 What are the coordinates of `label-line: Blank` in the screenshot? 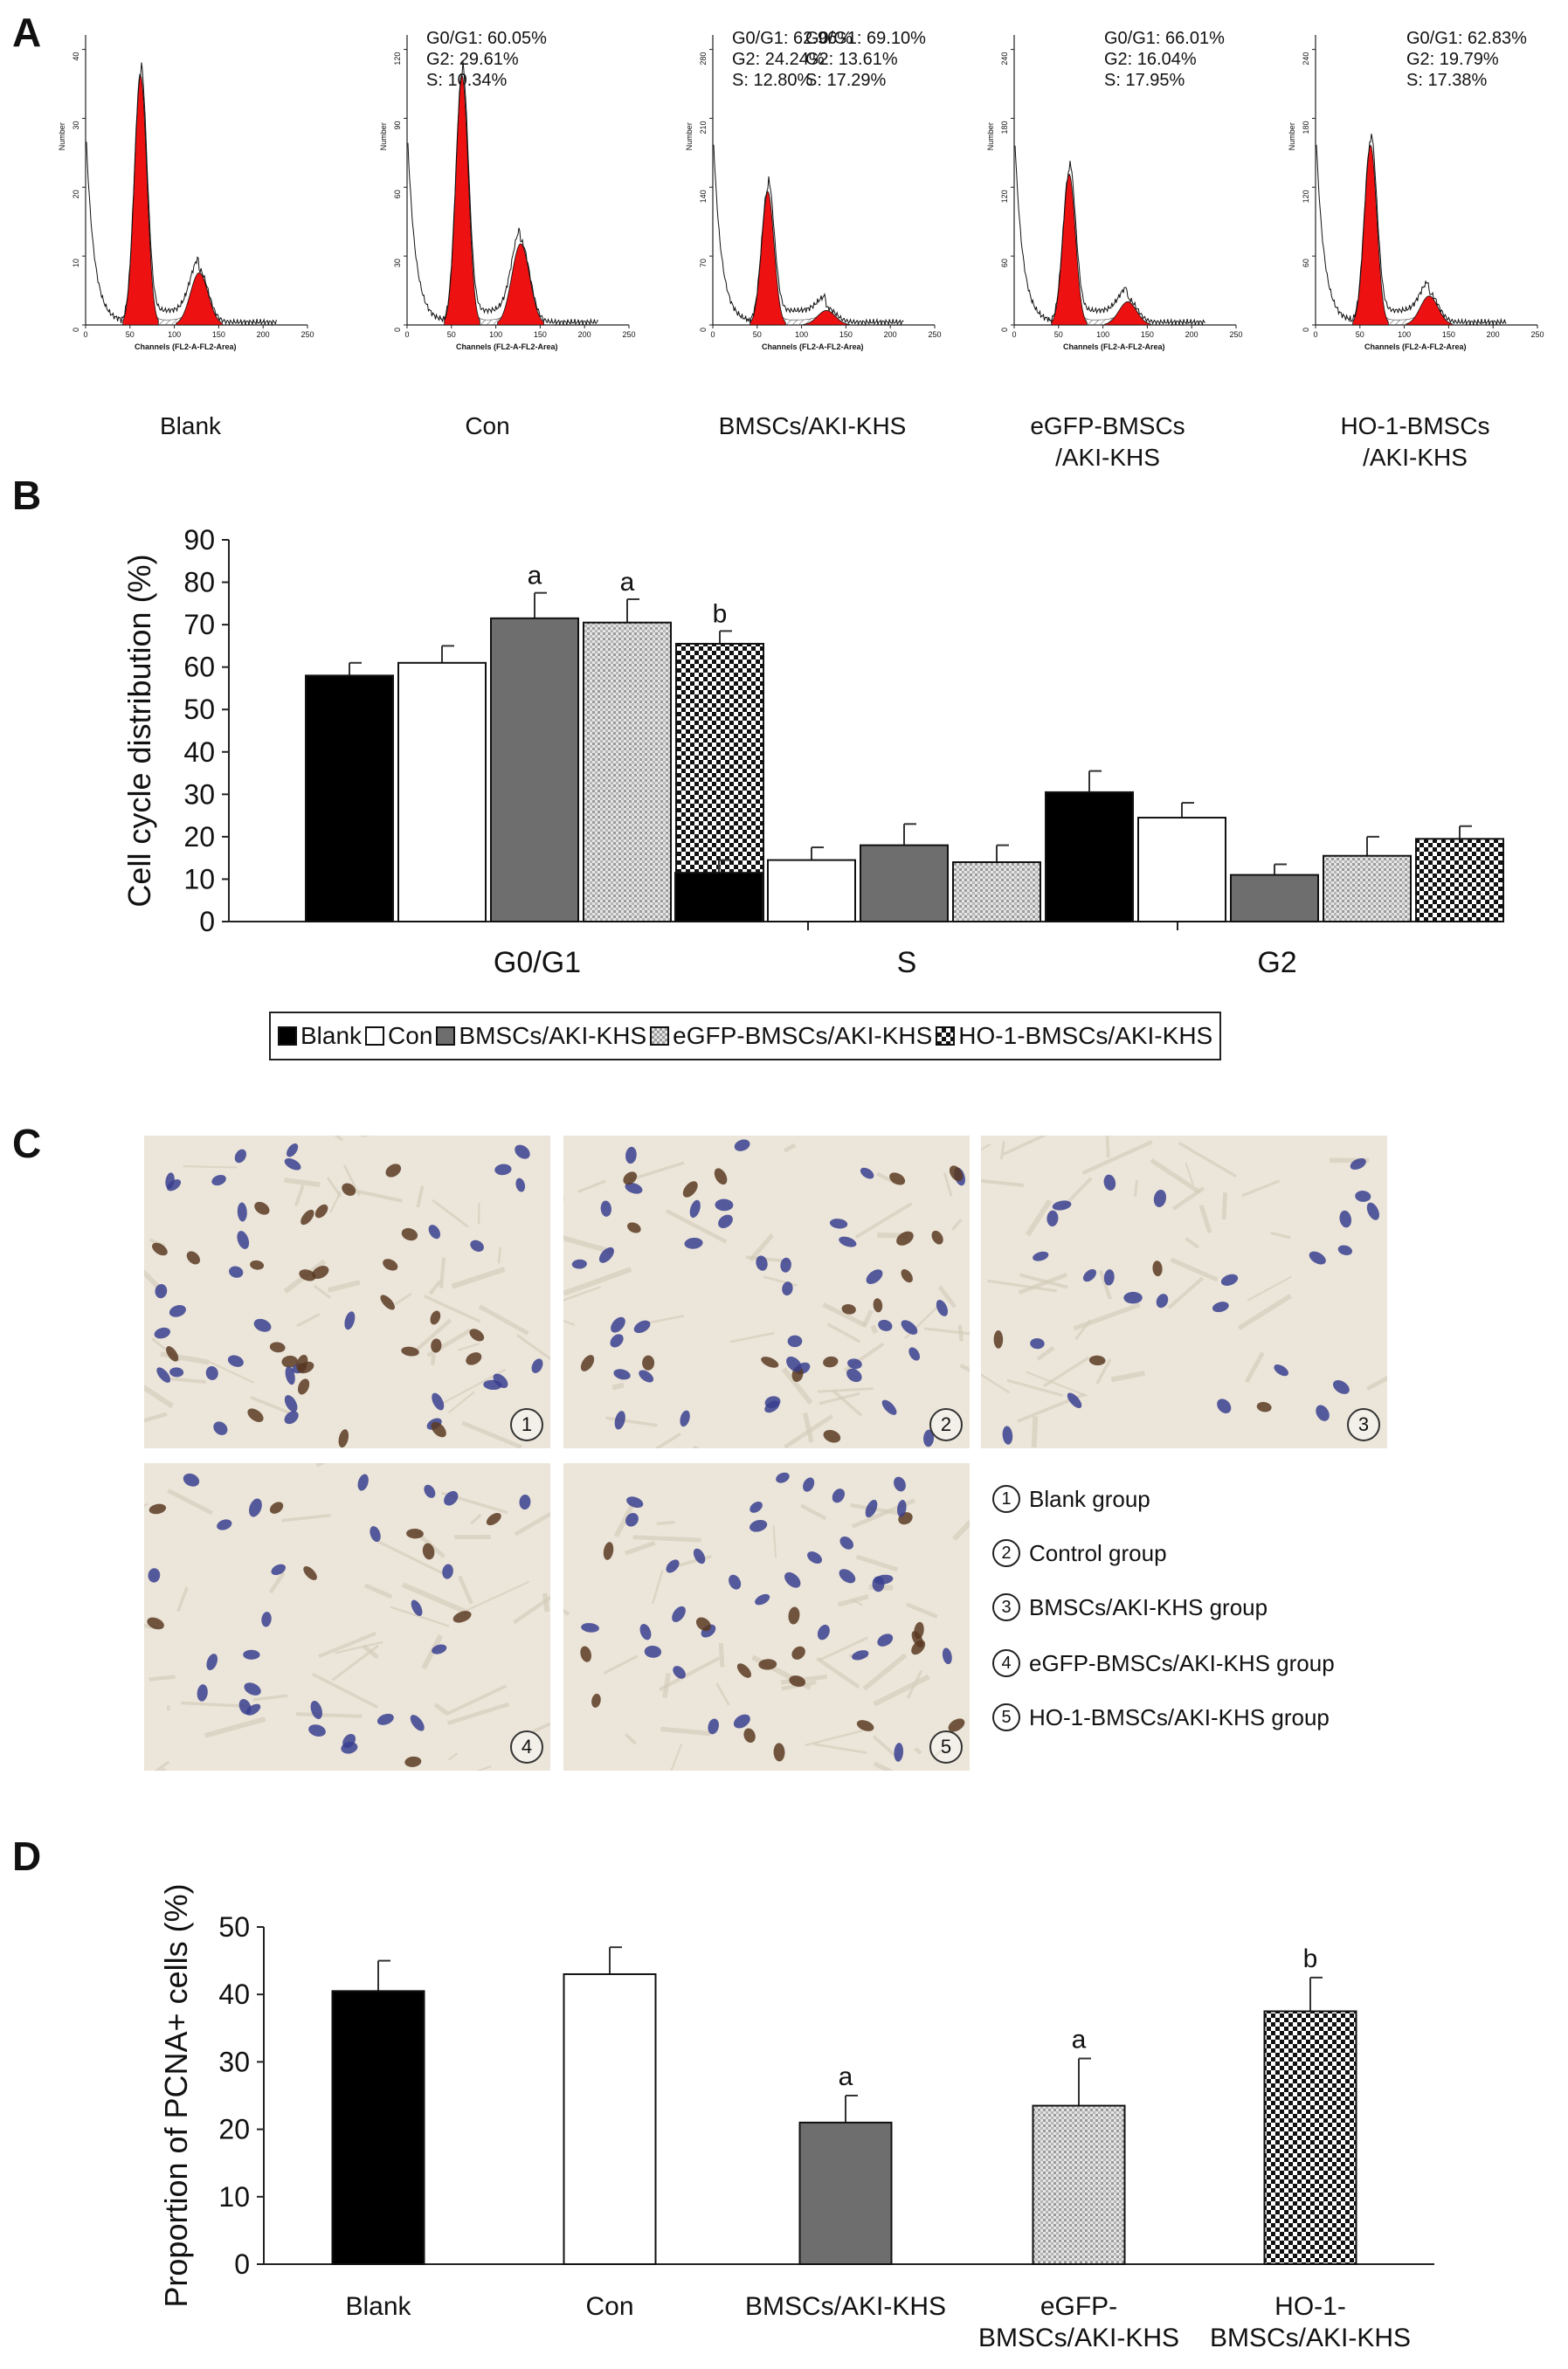 It's located at (190, 425).